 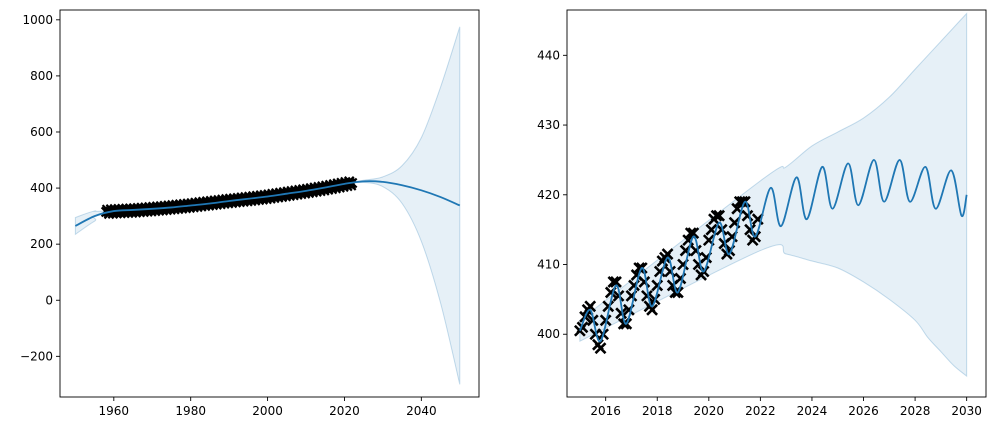 I want to click on x-tick-label: 2040, so click(x=421, y=411).